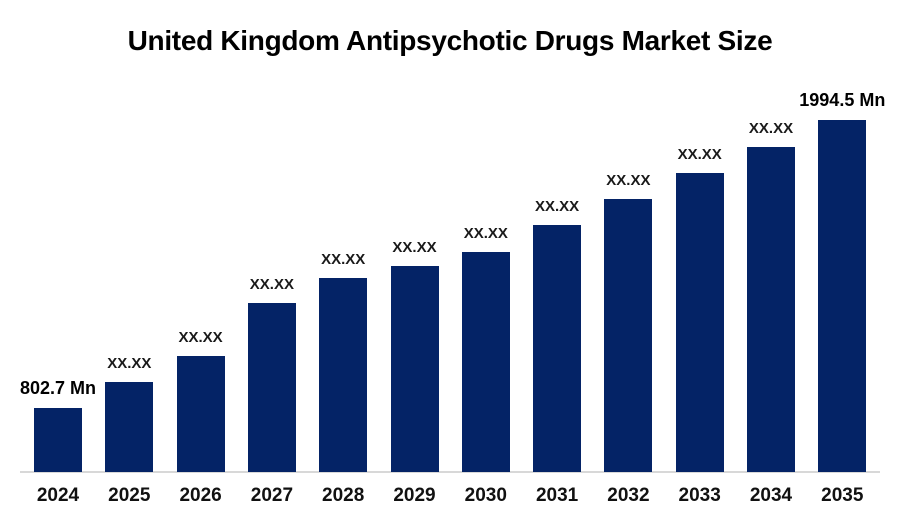 This screenshot has height=525, width=900. Describe the element at coordinates (557, 495) in the screenshot. I see `x-tick-2031: 2031` at that location.